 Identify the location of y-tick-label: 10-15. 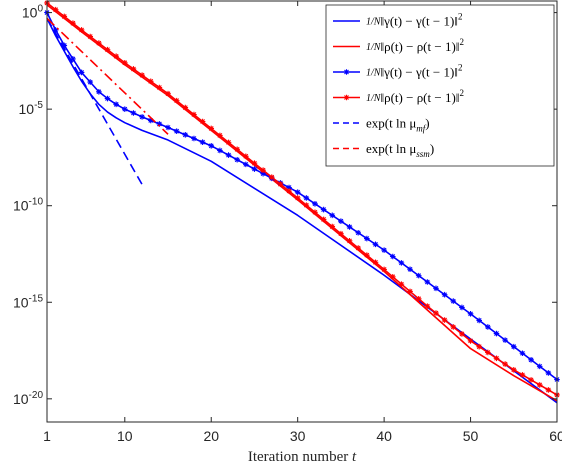
(28, 301).